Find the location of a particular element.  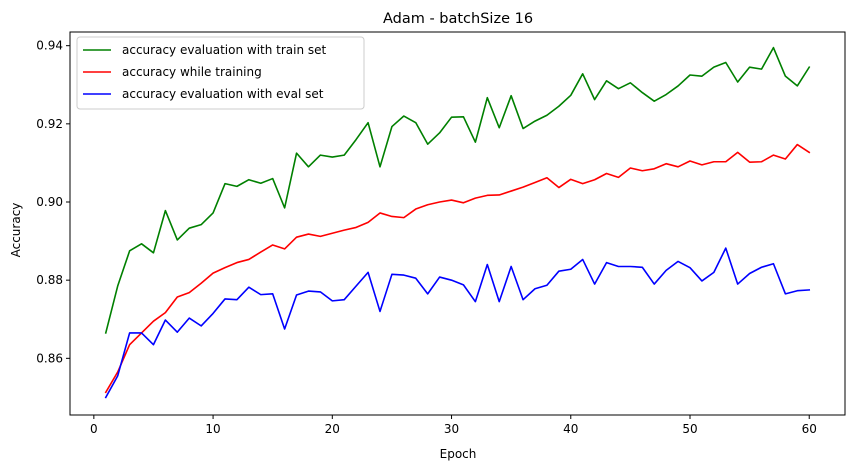

y-tick-label: 0.86 is located at coordinates (49, 358).